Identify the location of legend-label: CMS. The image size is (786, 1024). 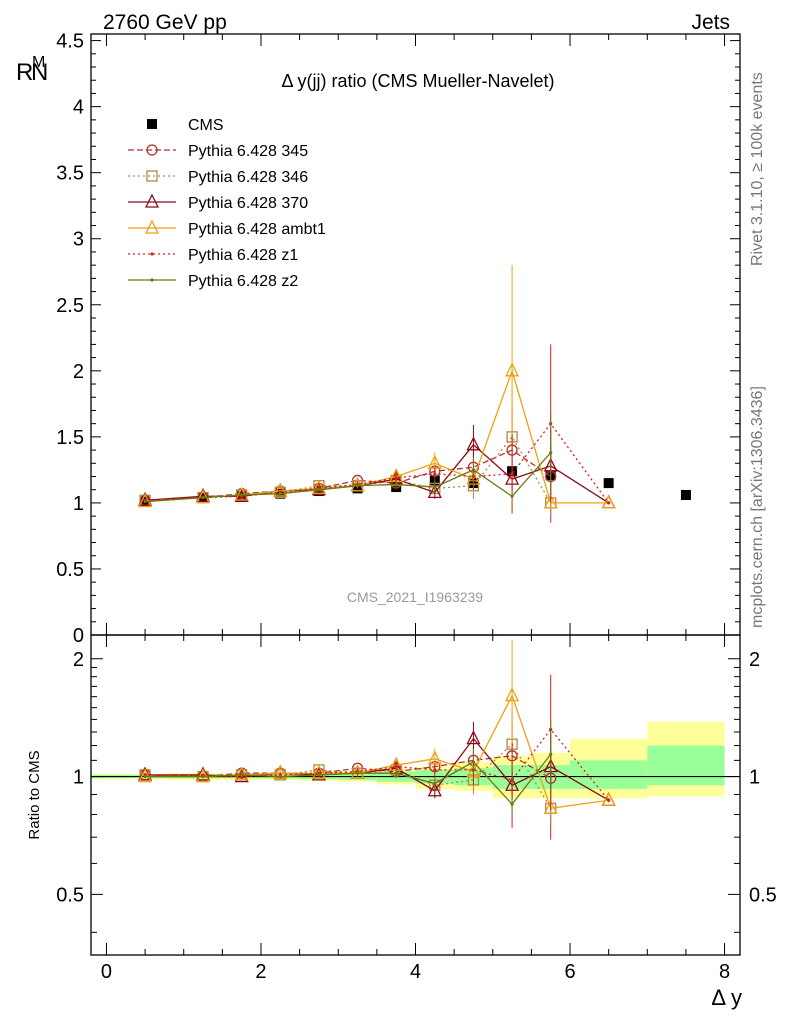
(206, 125).